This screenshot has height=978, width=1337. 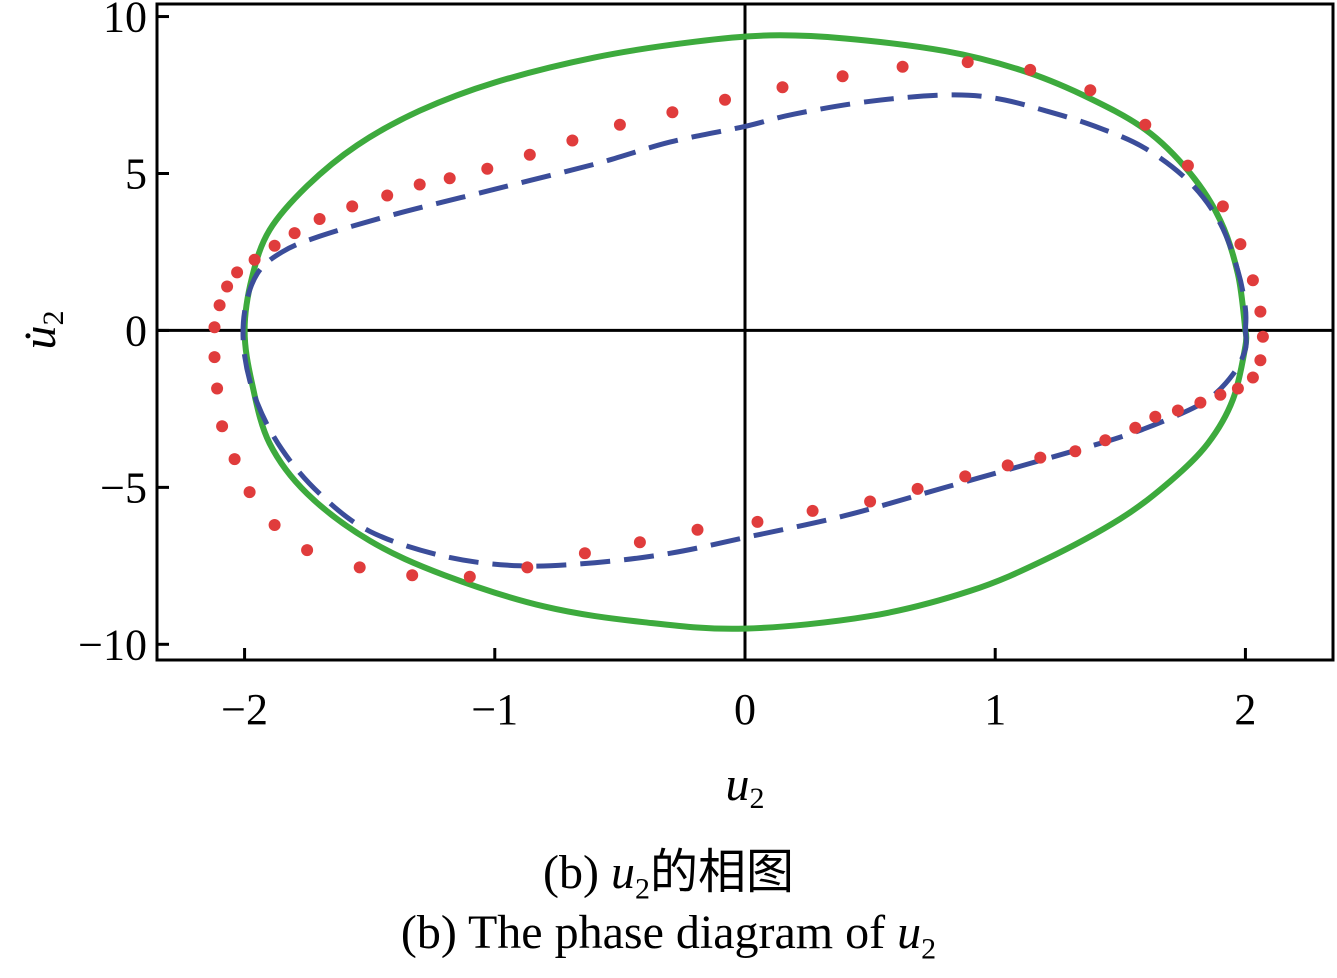 What do you see at coordinates (1245, 709) in the screenshot?
I see `x-tick-label-4: 2` at bounding box center [1245, 709].